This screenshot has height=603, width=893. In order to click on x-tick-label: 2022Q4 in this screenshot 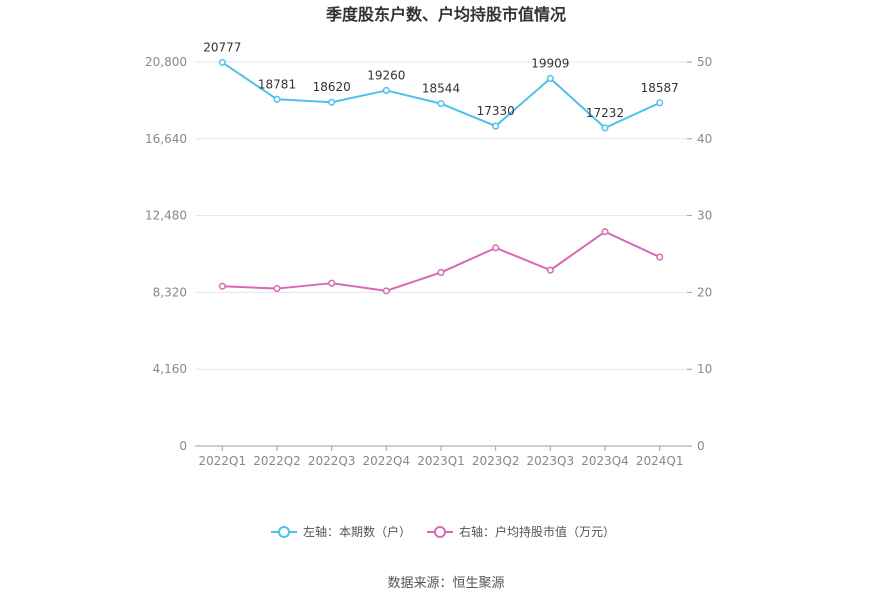, I will do `click(387, 461)`.